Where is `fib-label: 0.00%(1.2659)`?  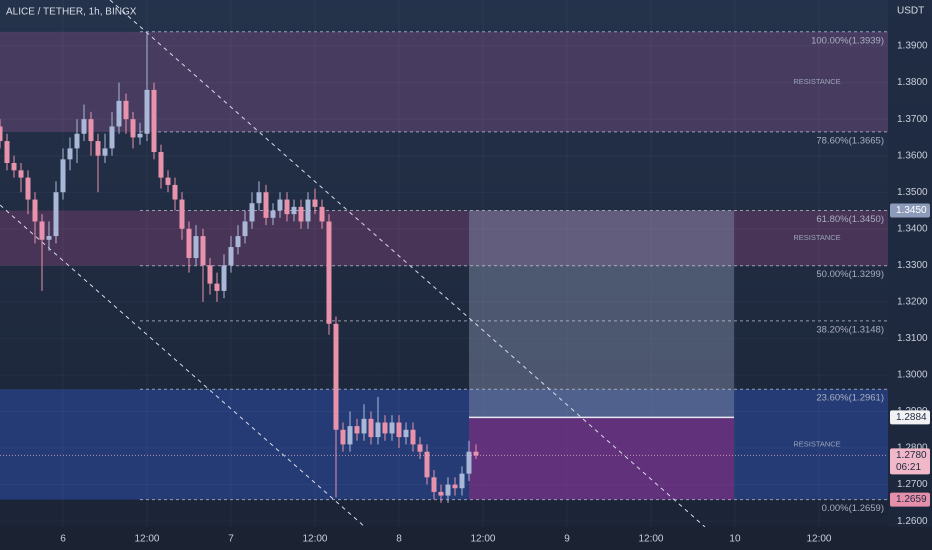
fib-label: 0.00%(1.2659) is located at coordinates (853, 508).